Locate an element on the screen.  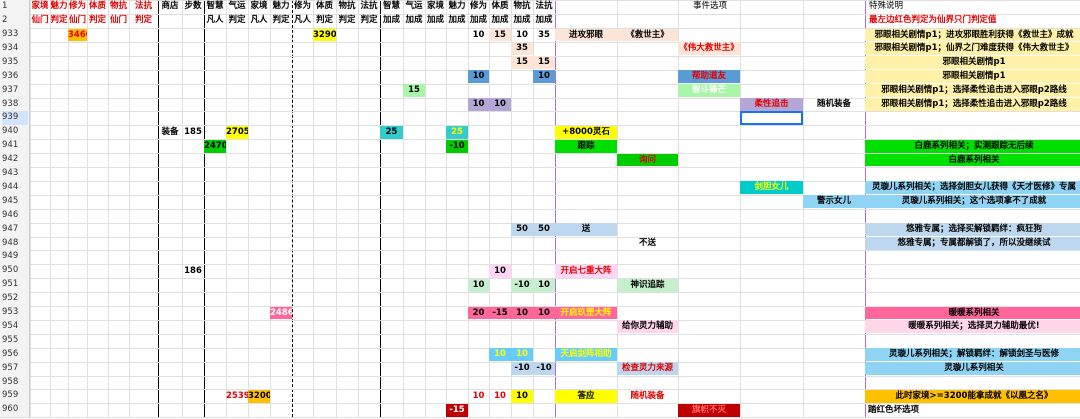
cell: 3200 is located at coordinates (259, 396).